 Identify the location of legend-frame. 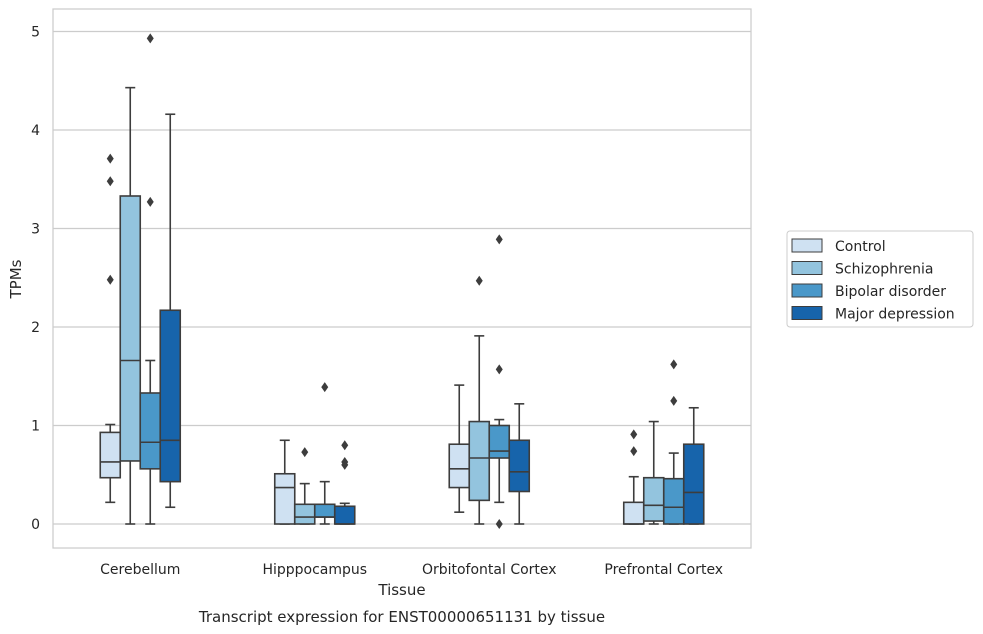
(880, 279).